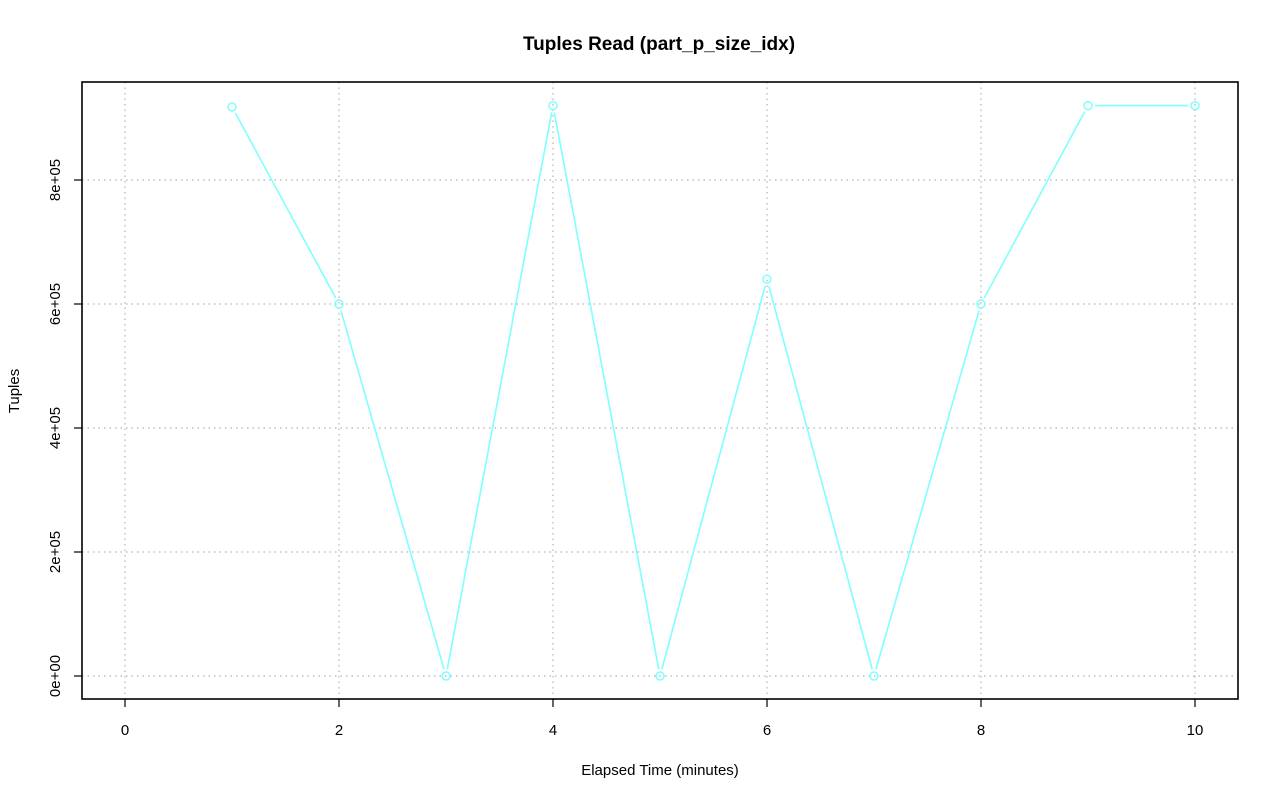 This screenshot has height=801, width=1280. Describe the element at coordinates (553, 730) in the screenshot. I see `x-tick-label: 4` at that location.